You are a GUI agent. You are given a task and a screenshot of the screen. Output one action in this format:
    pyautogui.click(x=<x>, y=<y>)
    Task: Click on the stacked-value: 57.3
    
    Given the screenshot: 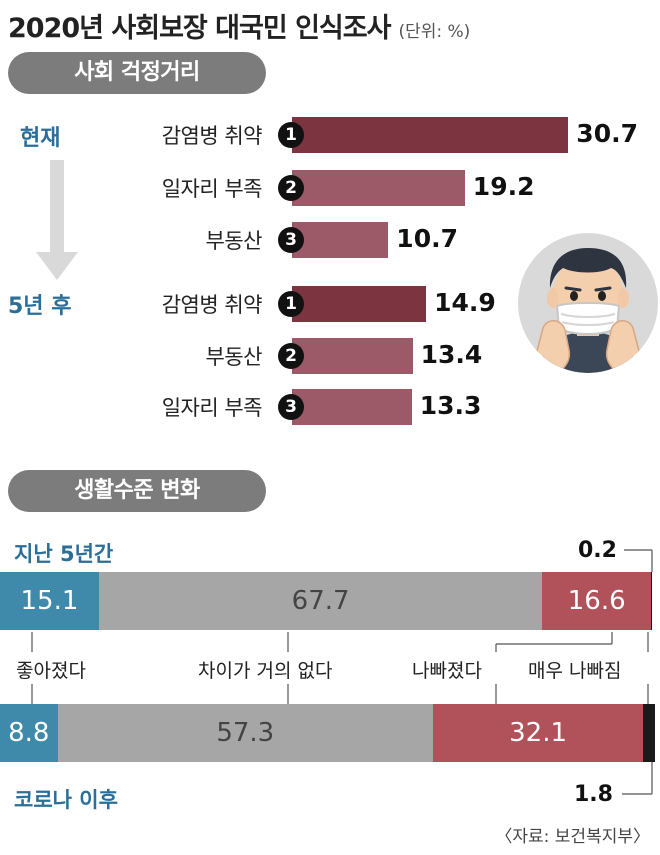 What is the action you would take?
    pyautogui.click(x=245, y=733)
    